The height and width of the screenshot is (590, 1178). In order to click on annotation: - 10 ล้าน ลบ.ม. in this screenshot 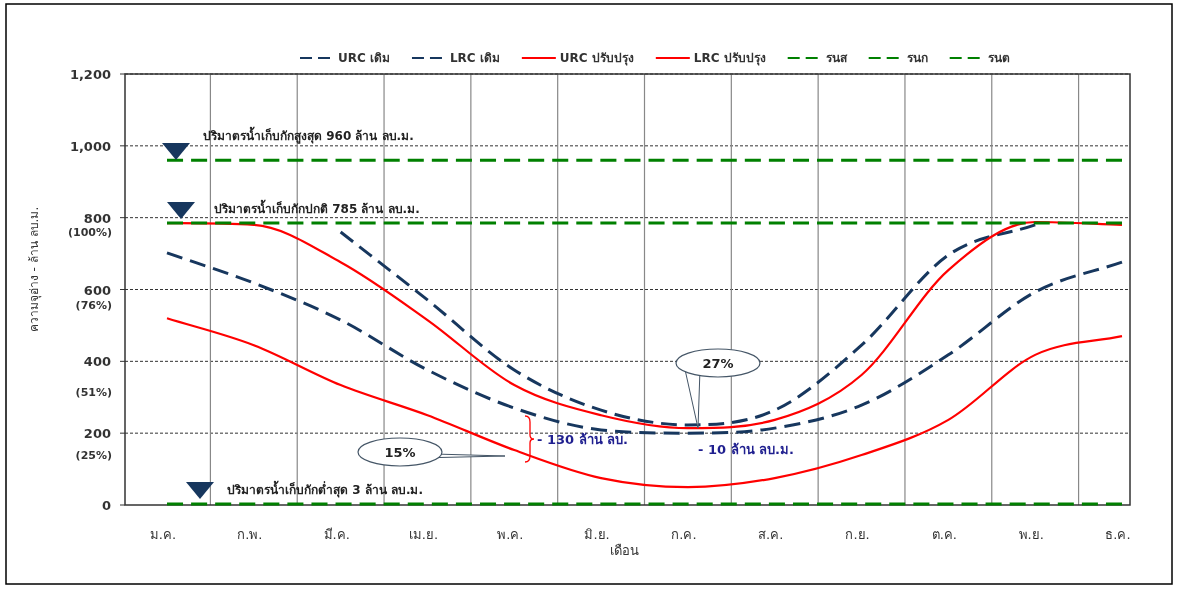, I will do `click(746, 449)`.